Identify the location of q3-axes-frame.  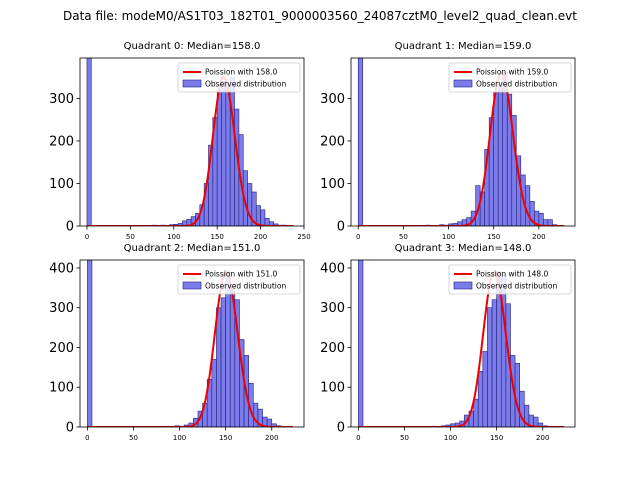
(463, 343).